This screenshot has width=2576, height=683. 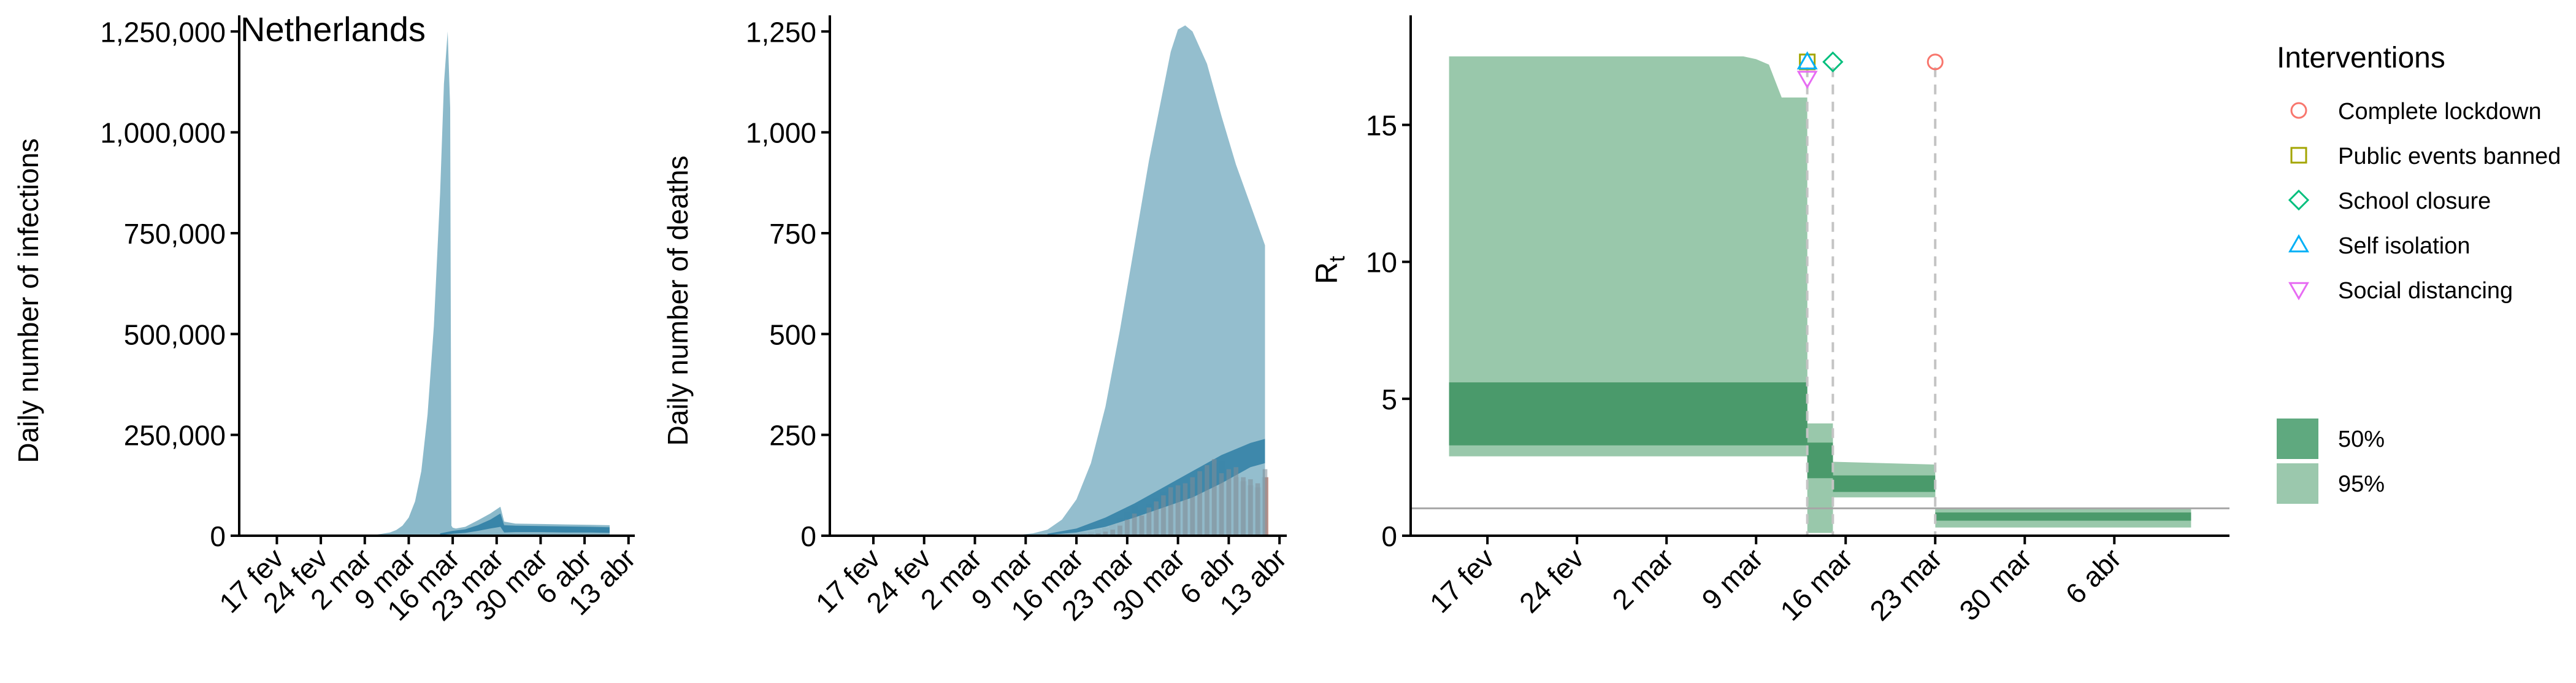 I want to click on infections-plot-area, so click(x=481, y=283).